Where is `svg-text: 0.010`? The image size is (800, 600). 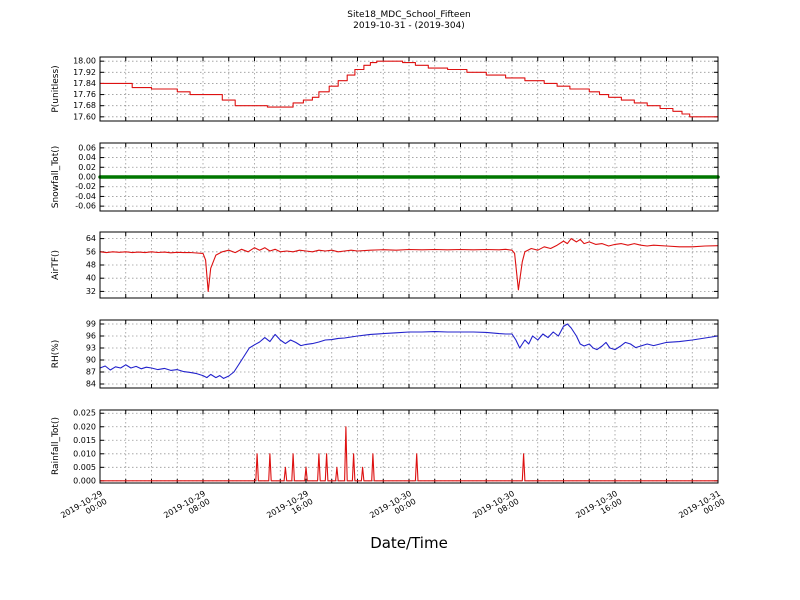
svg-text: 0.010 is located at coordinates (84, 453).